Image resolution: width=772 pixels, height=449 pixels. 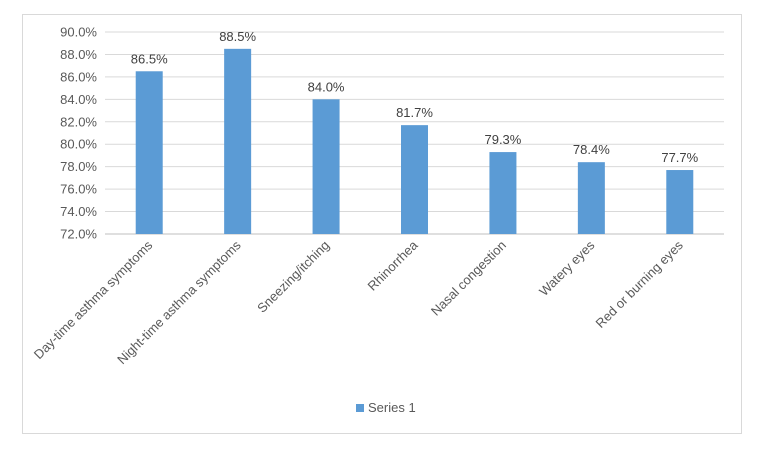 I want to click on x-tick-label: Sneezing/itching, so click(x=293, y=277).